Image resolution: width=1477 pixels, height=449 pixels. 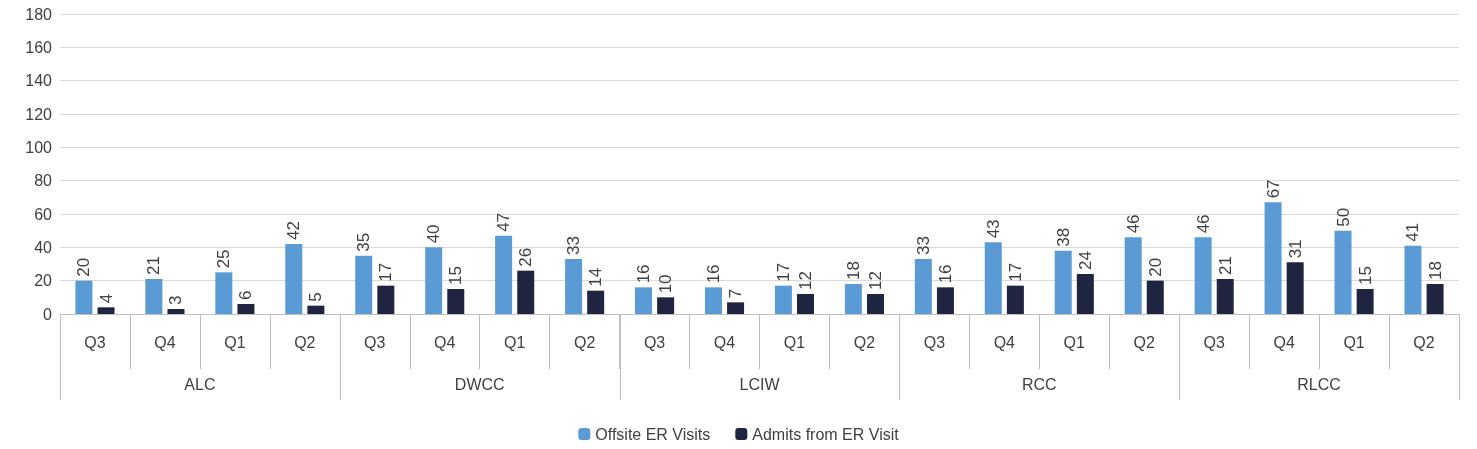 I want to click on text: LCIW, so click(x=760, y=384).